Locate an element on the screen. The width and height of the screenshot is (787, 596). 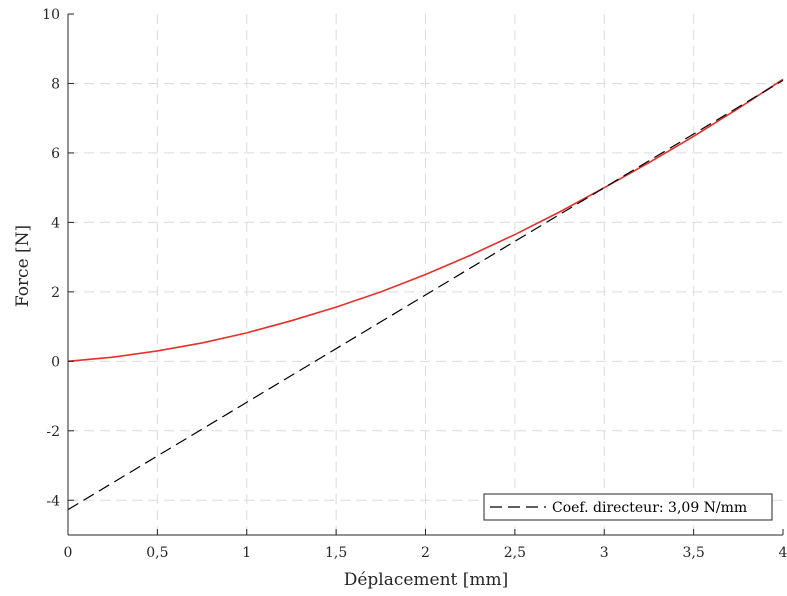
y-tick-label: 6 is located at coordinates (55, 154).